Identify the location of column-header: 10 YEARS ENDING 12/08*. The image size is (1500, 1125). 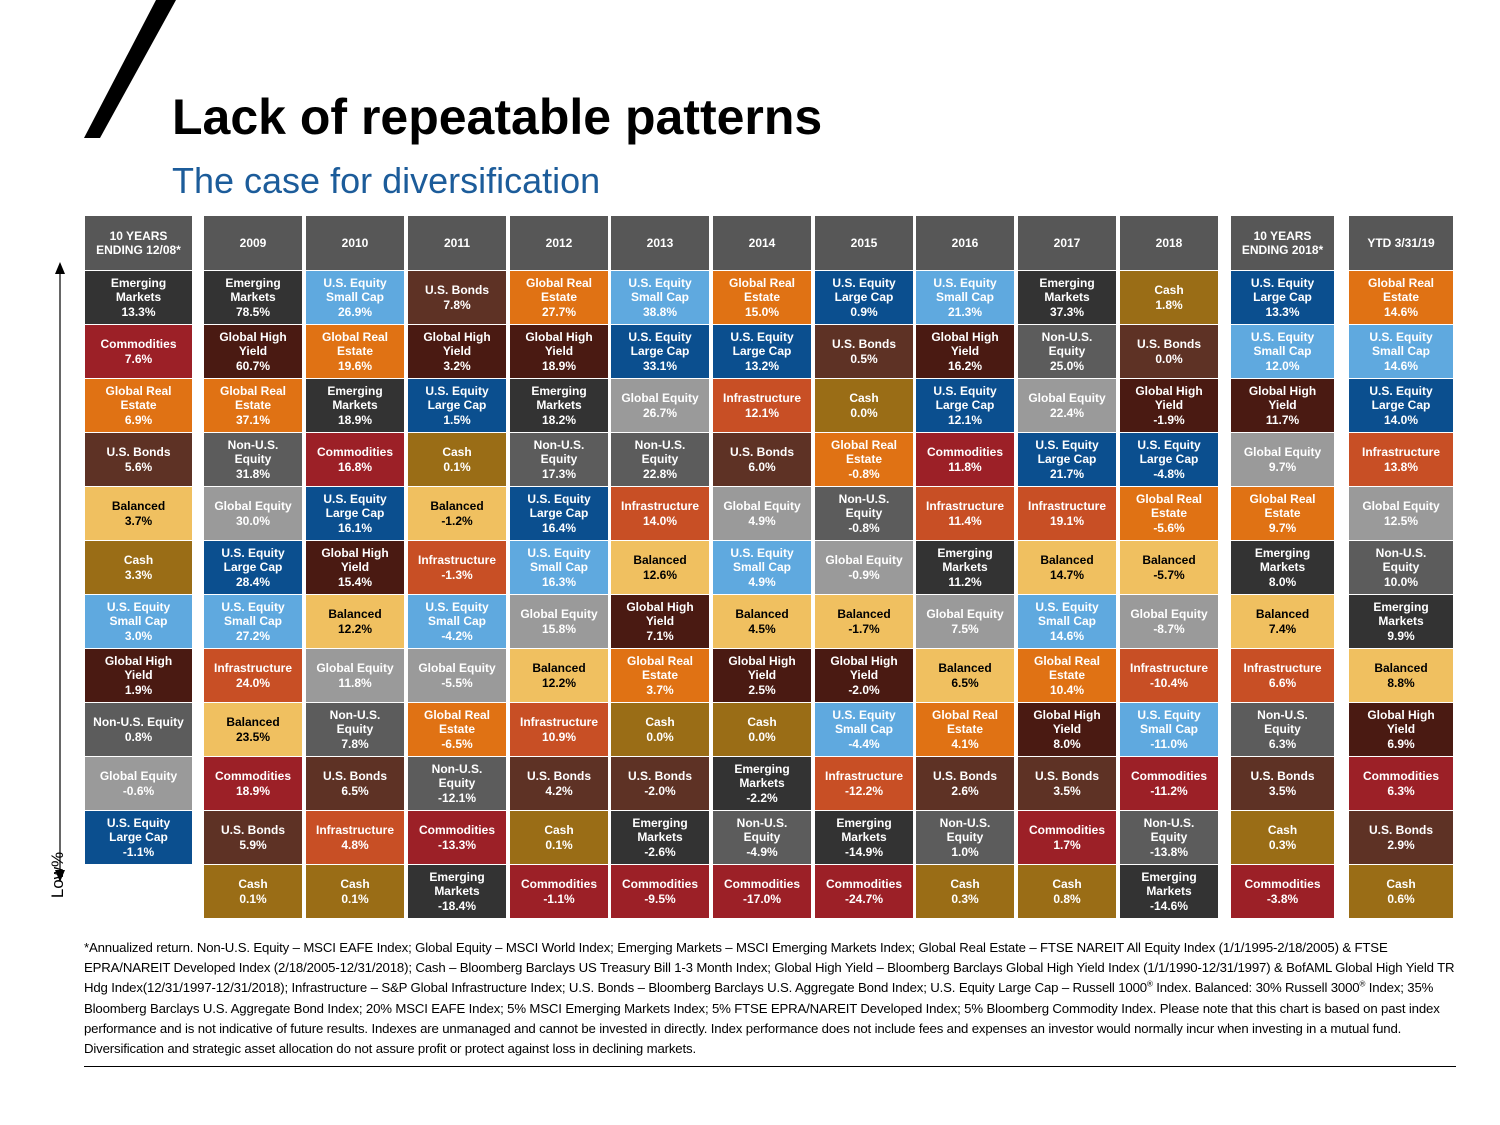
(138, 243).